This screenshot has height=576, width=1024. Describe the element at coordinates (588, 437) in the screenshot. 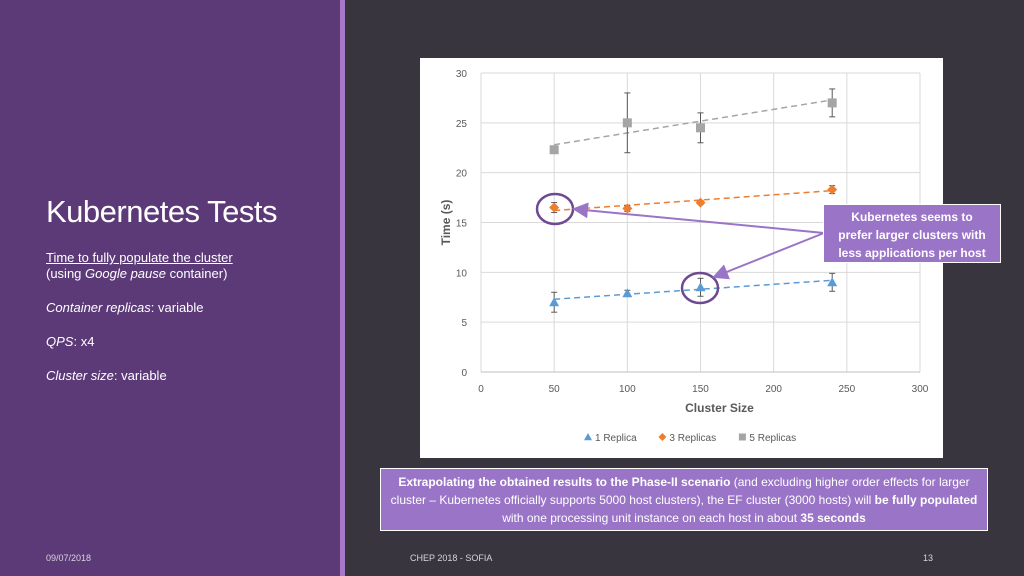

I see `legend-marker-1-replica` at that location.